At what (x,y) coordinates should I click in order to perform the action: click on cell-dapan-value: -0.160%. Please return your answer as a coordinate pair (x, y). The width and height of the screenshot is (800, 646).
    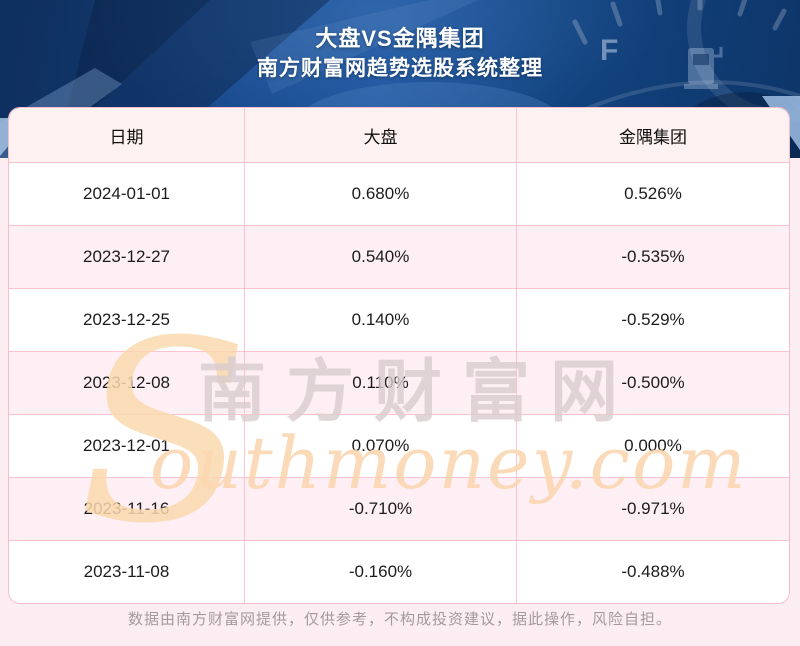
    Looking at the image, I should click on (380, 572).